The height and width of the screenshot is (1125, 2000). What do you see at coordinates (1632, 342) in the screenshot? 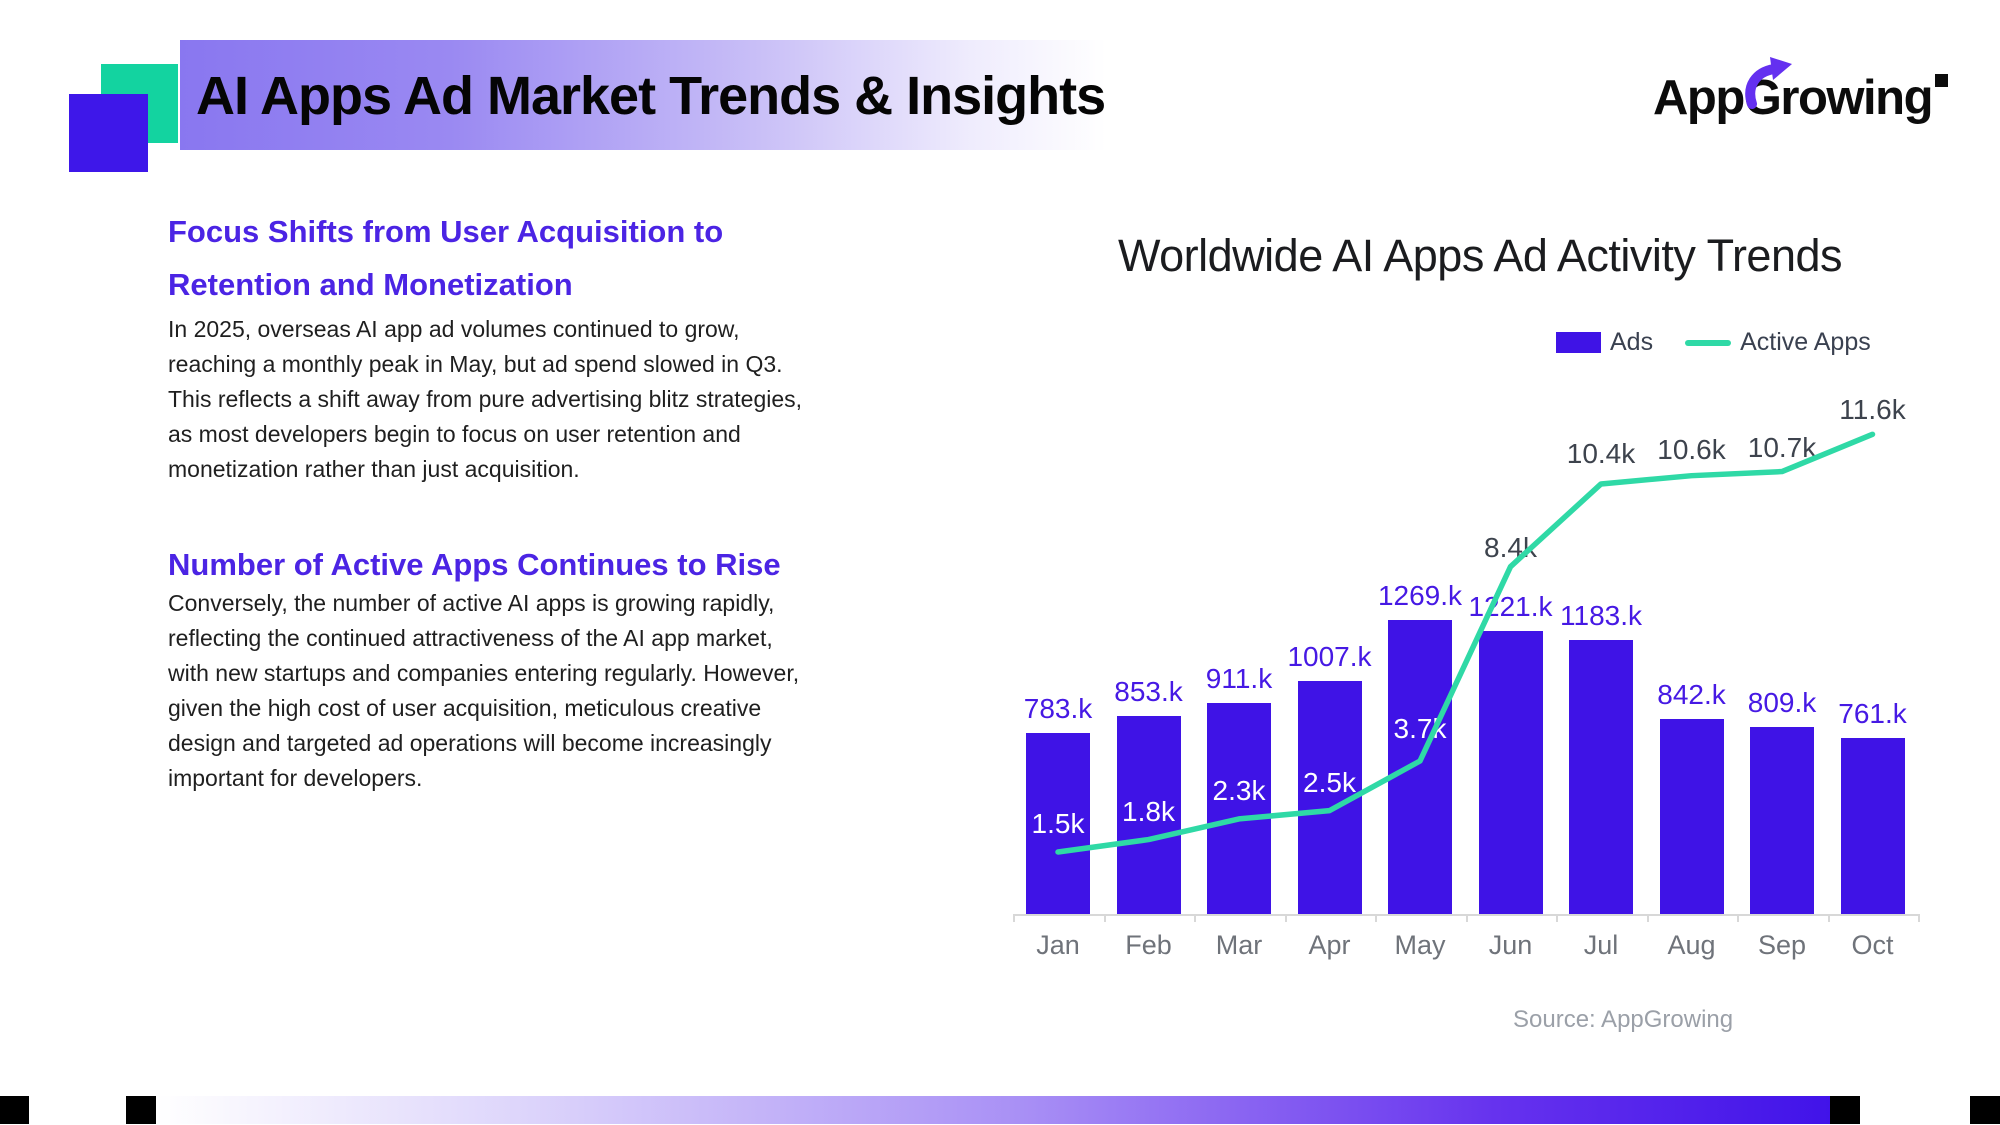
I see `legend-ads-label: Ads` at bounding box center [1632, 342].